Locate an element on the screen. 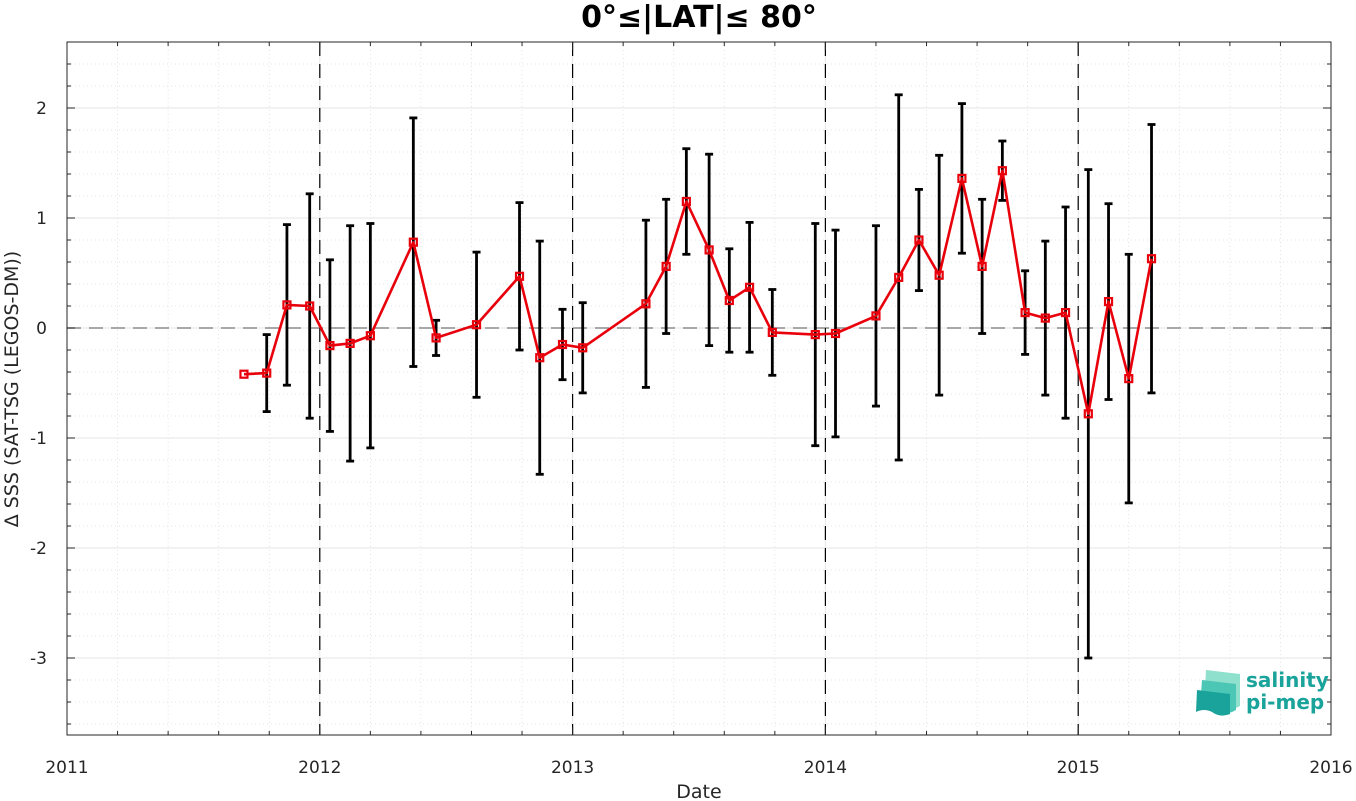  x-tick-label: 2015 is located at coordinates (1078, 768).